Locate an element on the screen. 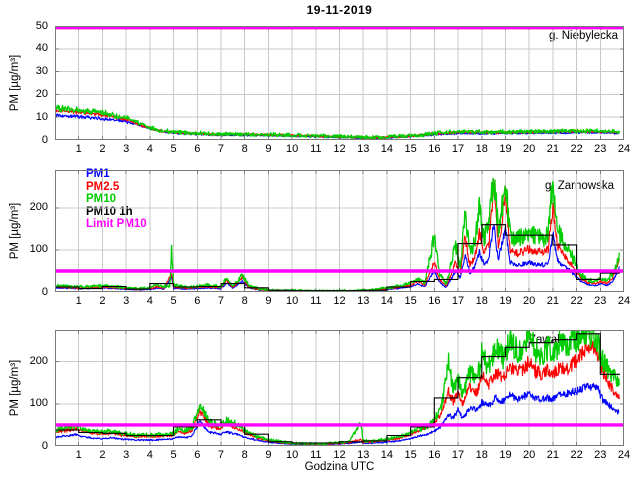 The image size is (640, 480). station-label-zarnowska: g. Zarnowska is located at coordinates (579, 186).